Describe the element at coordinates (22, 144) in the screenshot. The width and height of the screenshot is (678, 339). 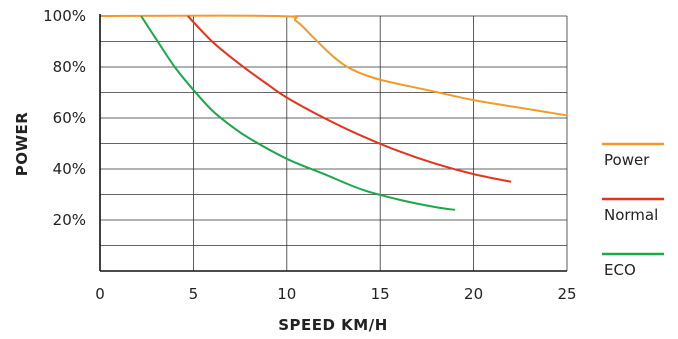
I see `y-axis-title: POWER` at that location.